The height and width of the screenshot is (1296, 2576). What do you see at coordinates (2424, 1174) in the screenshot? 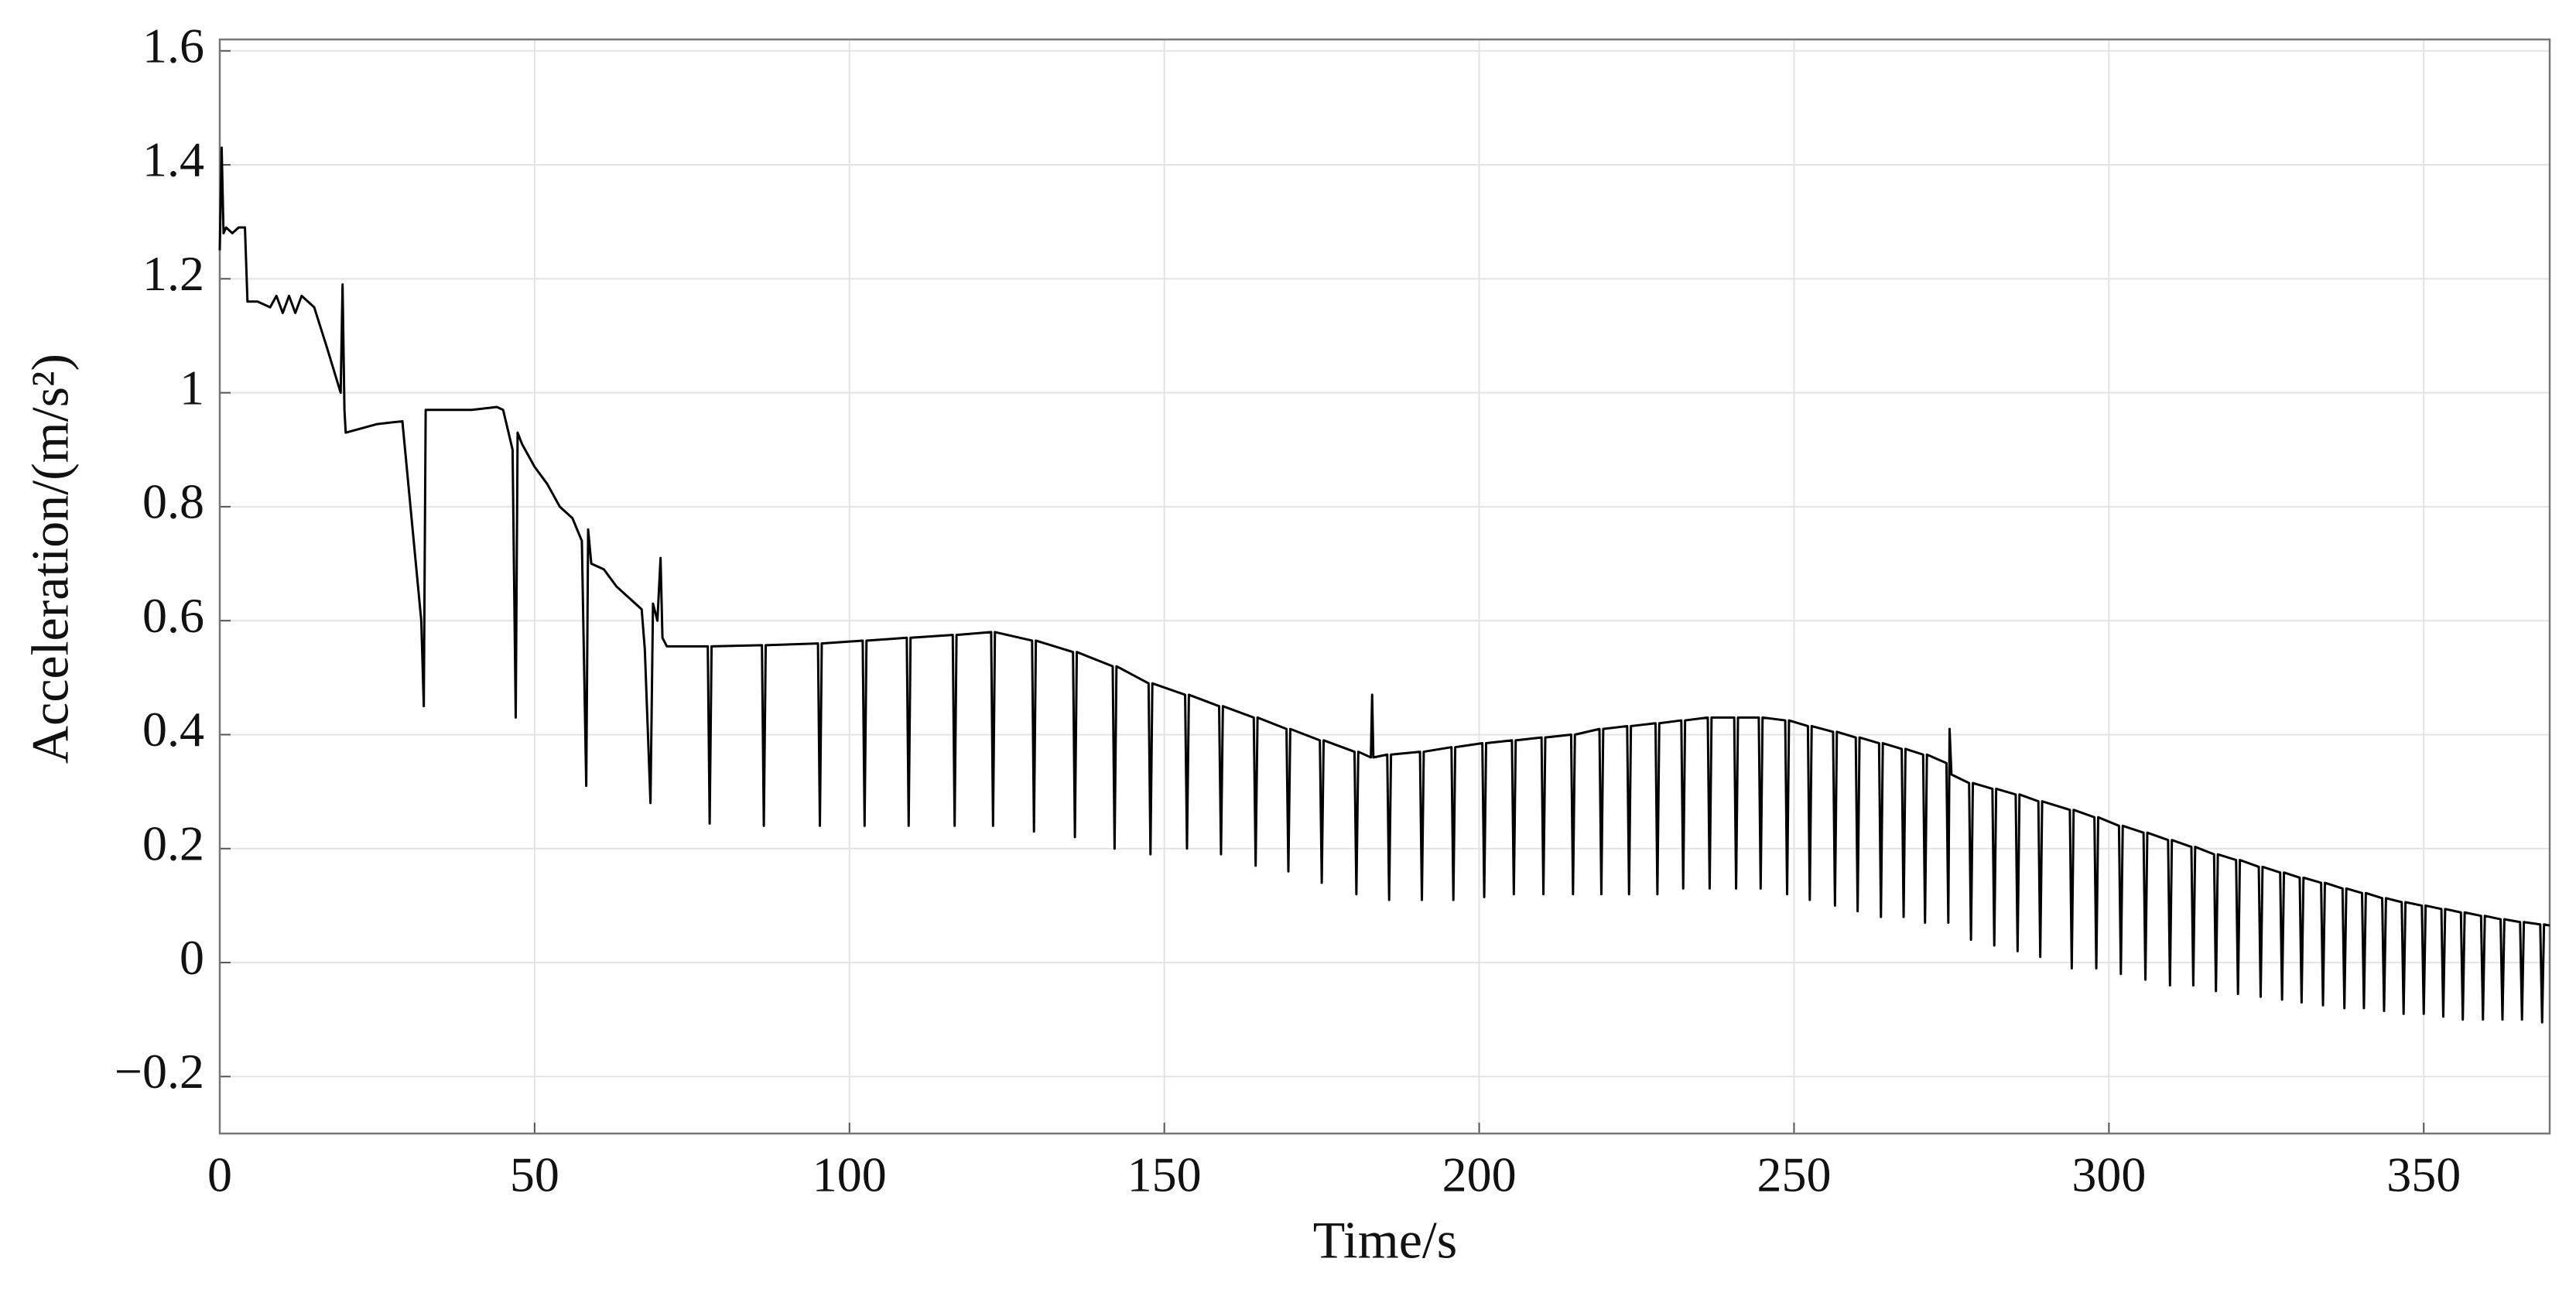
I see `x-tick-label: 350` at bounding box center [2424, 1174].